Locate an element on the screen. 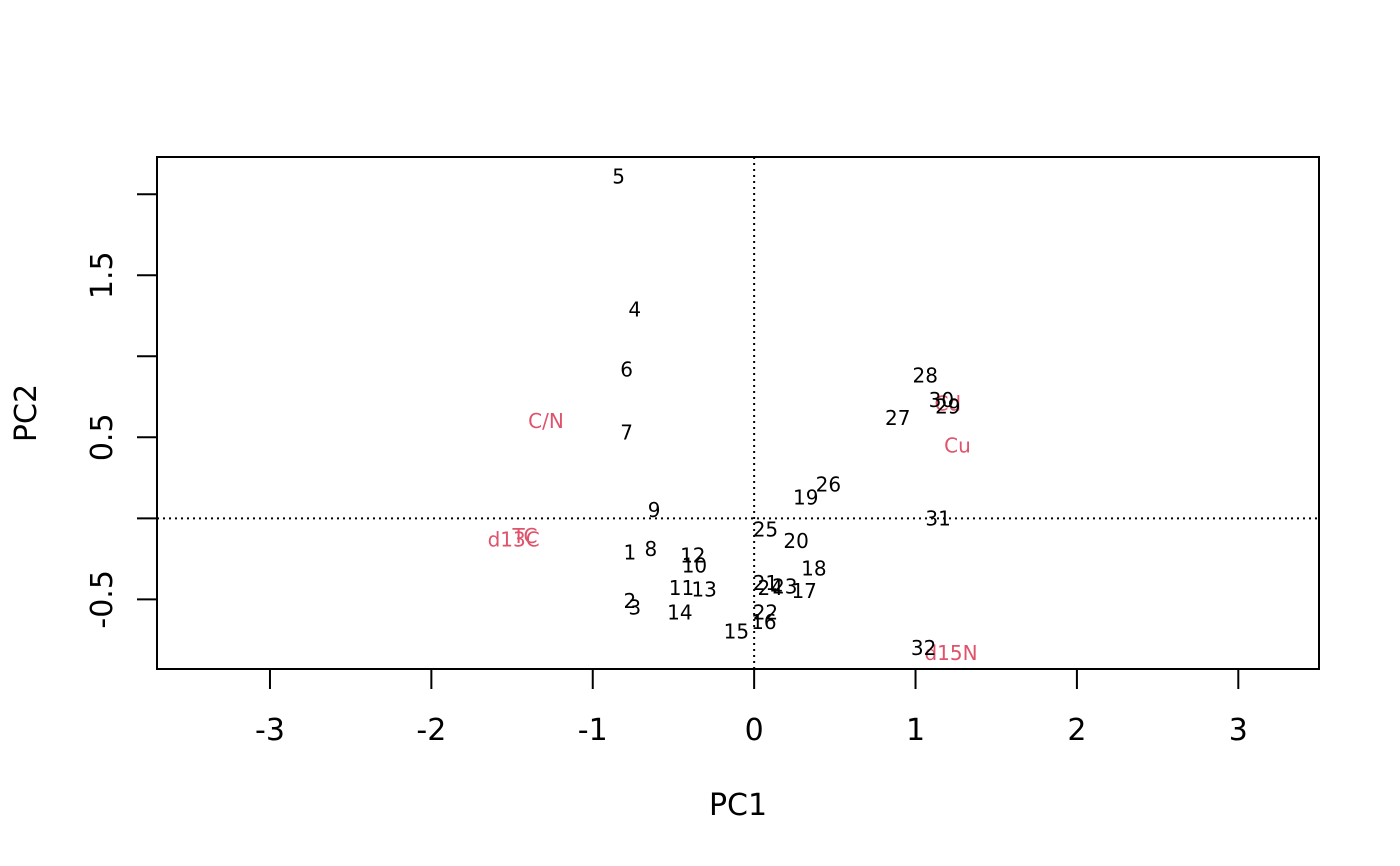 This screenshot has height=866, width=1400. observation-label: 12 is located at coordinates (692, 556).